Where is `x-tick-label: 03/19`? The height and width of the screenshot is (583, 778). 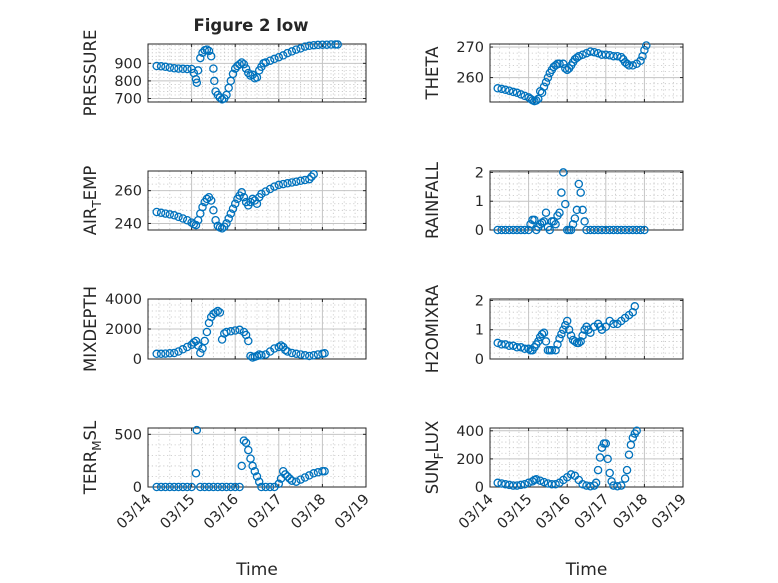
x-tick-label: 03/19 is located at coordinates (352, 512).